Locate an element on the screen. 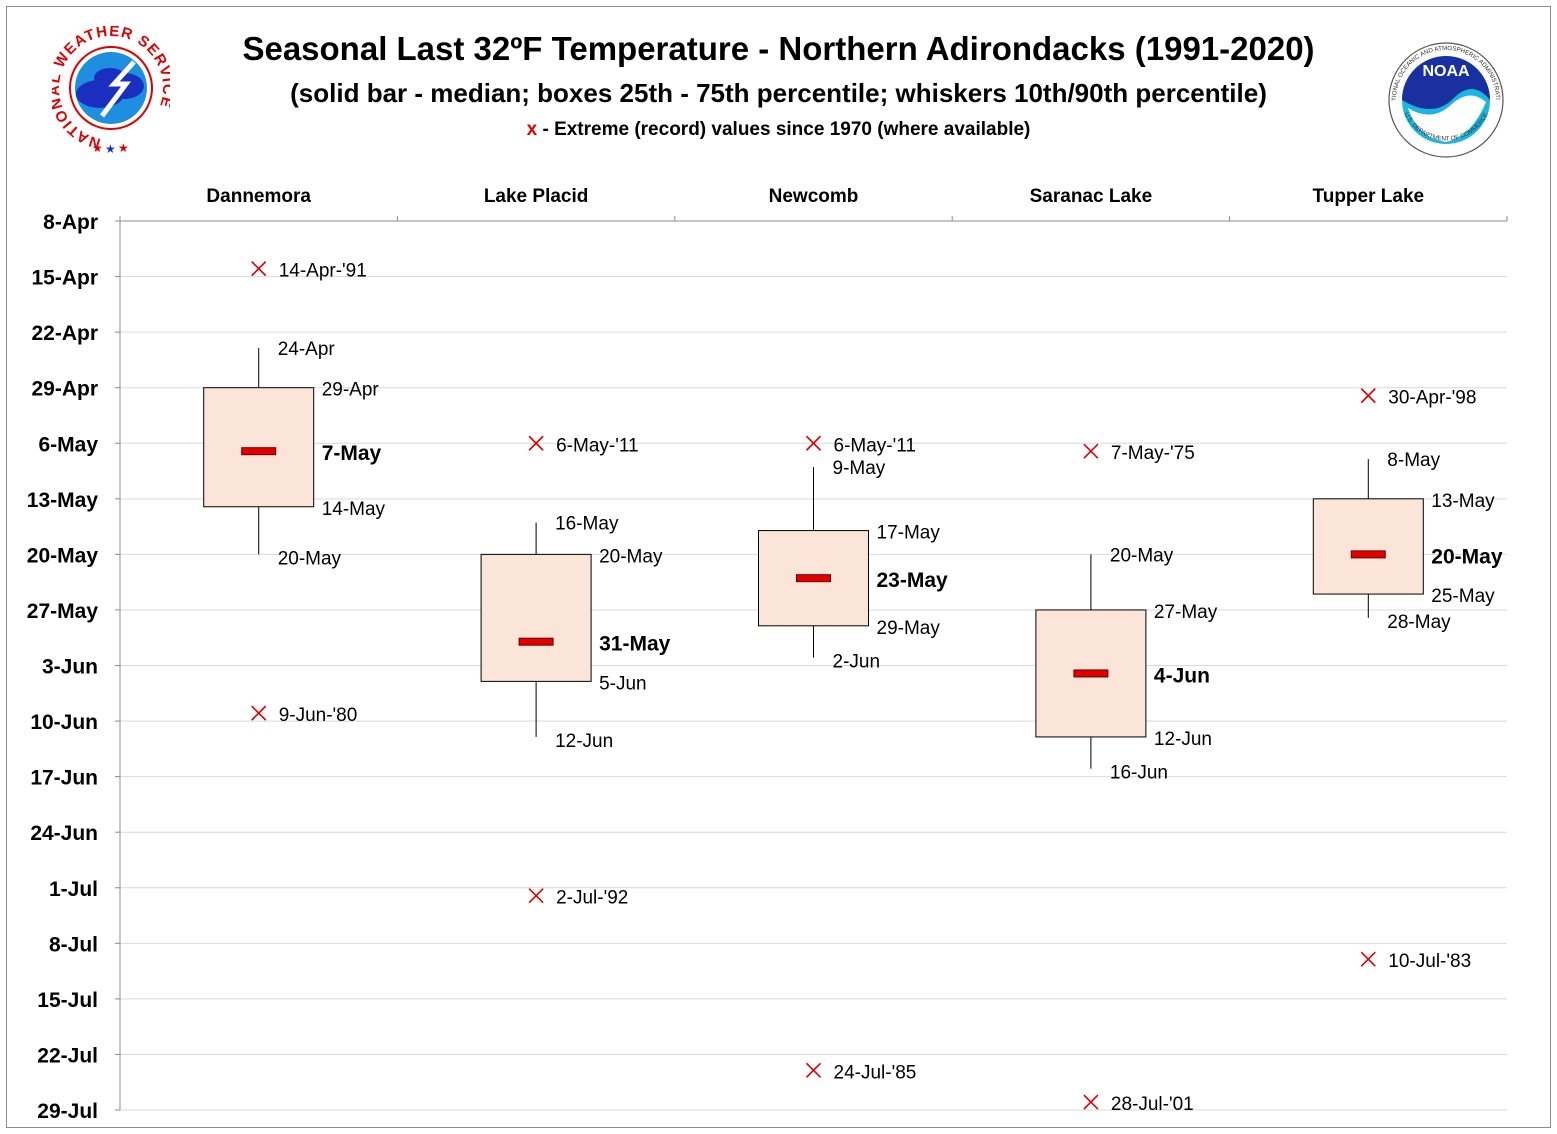 The image size is (1557, 1134). p25-label: 20-May is located at coordinates (631, 556).